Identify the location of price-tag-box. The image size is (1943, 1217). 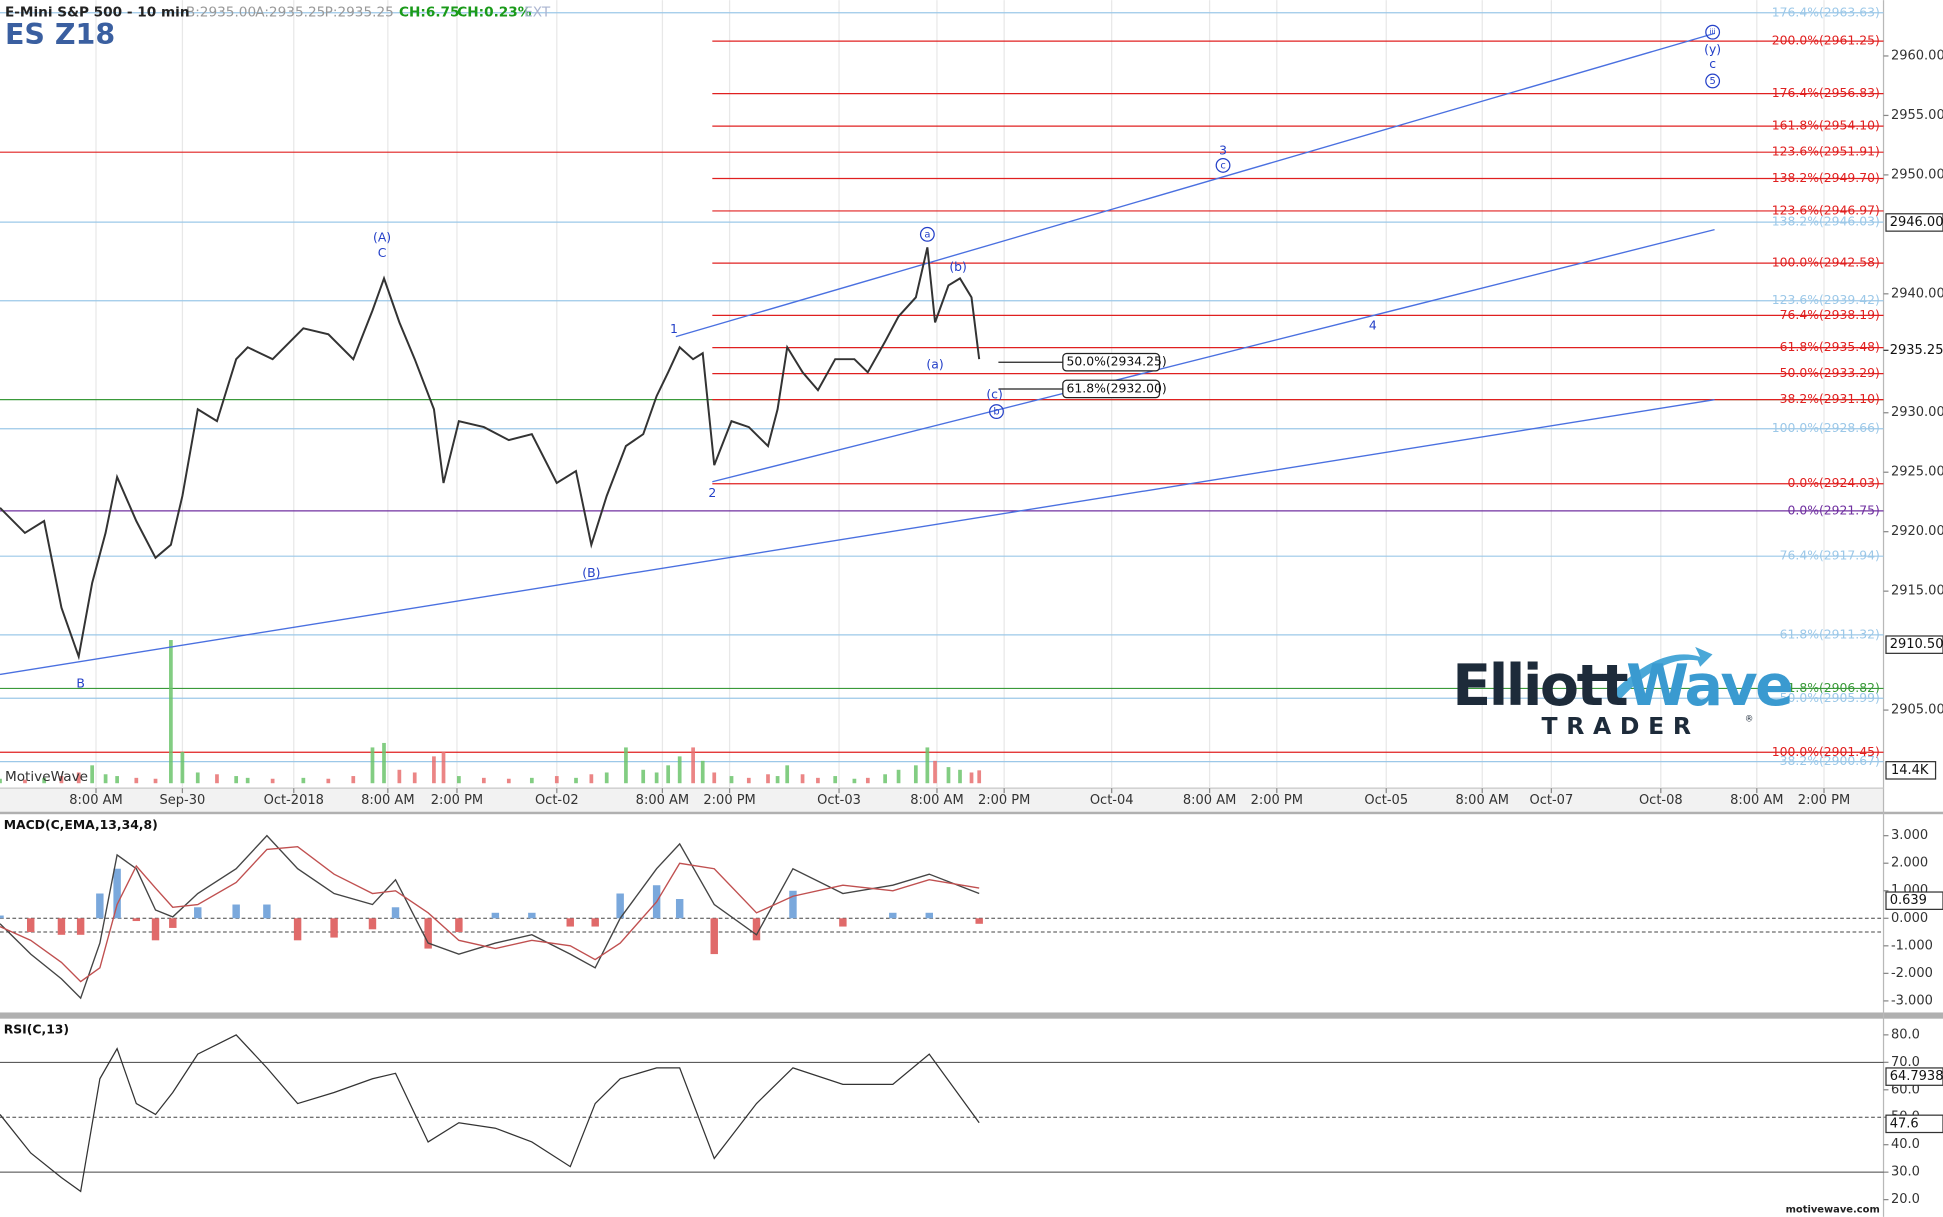
(1914, 1076).